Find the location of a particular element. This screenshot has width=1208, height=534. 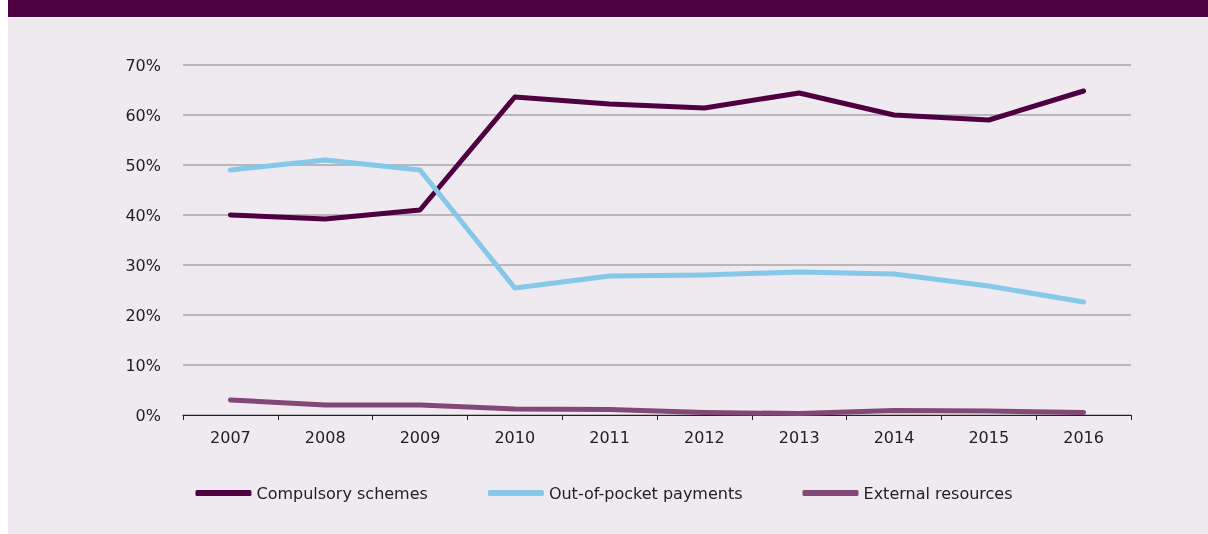

legend-label: Compulsory schemes is located at coordinates (342, 493).